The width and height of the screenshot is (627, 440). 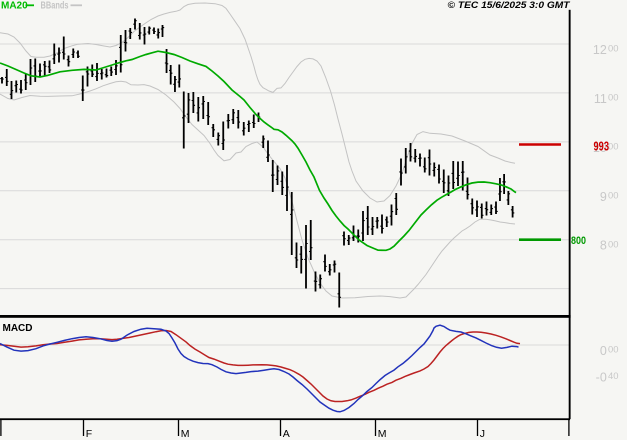 I want to click on svg-text: 12, so click(x=600, y=50).